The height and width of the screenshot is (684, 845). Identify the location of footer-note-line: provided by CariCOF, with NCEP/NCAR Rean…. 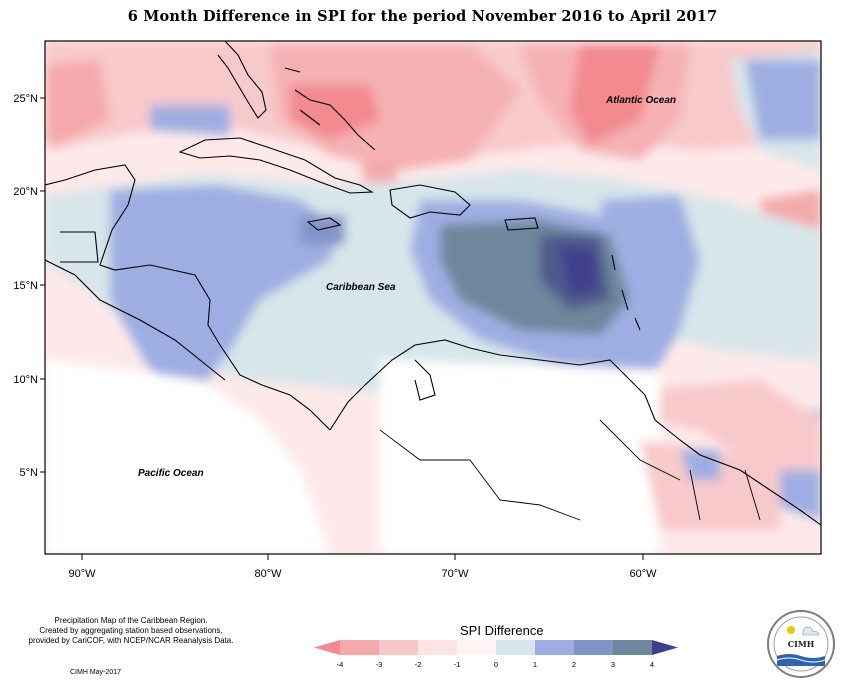
(131, 640).